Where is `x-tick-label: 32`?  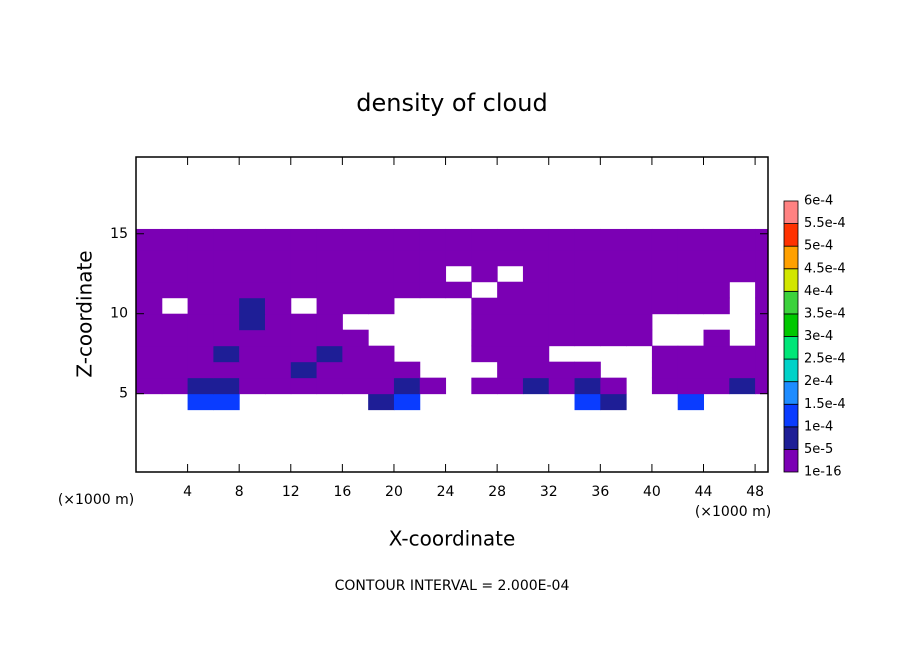
x-tick-label: 32 is located at coordinates (549, 492).